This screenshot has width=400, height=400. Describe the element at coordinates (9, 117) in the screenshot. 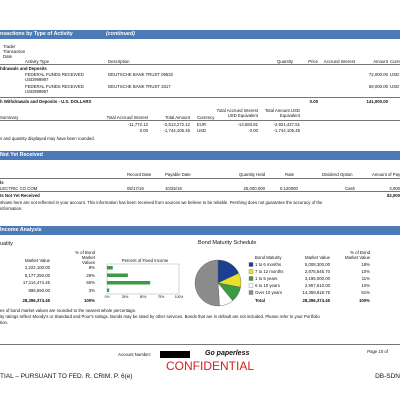

I see `summary-label: Summary` at that location.